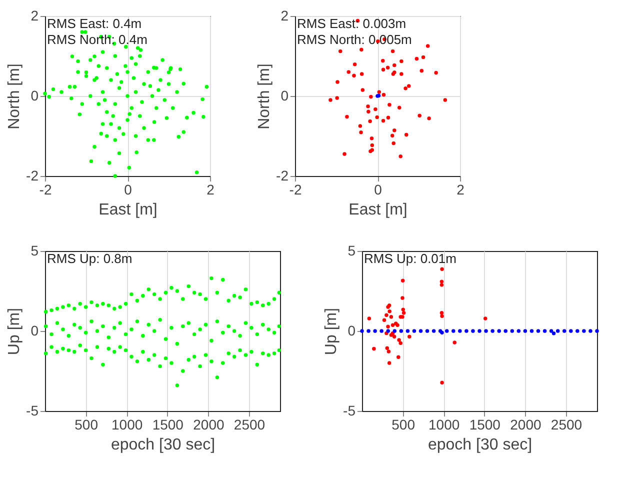 The width and height of the screenshot is (624, 501). What do you see at coordinates (94, 23) in the screenshot?
I see `annotation: RMS East: 0.4m` at bounding box center [94, 23].